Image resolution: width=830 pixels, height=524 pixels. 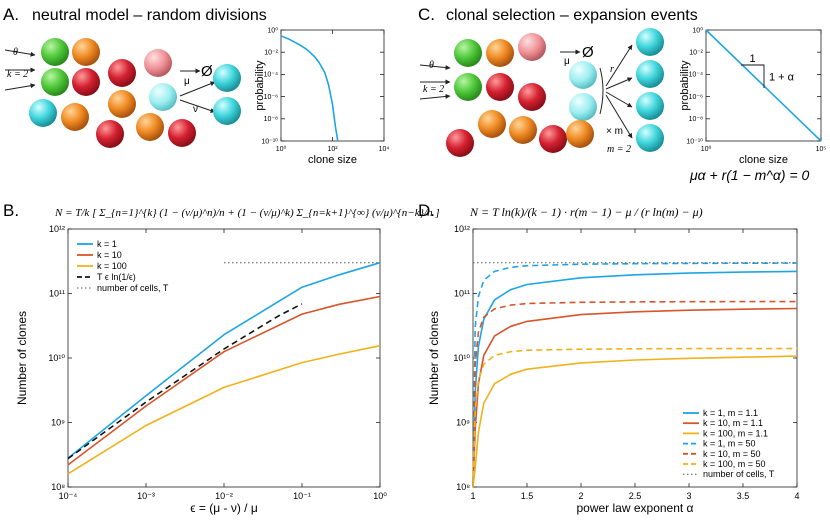 What do you see at coordinates (472, 496) in the screenshot?
I see `x-tick-label: 1` at bounding box center [472, 496].